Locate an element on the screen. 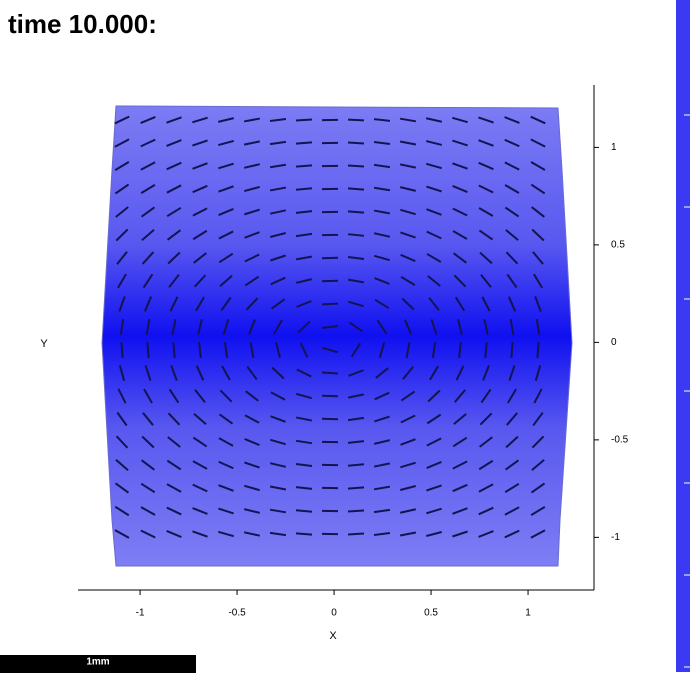  colorbar is located at coordinates (683, 336).